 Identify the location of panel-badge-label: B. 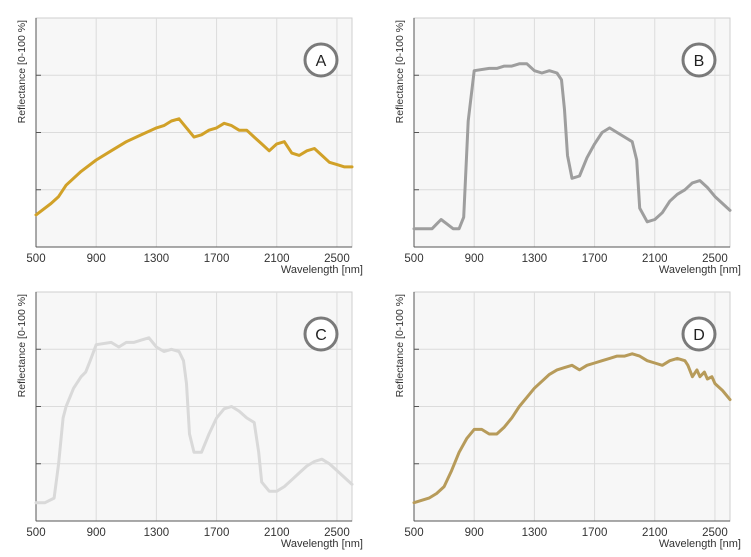
(699, 61).